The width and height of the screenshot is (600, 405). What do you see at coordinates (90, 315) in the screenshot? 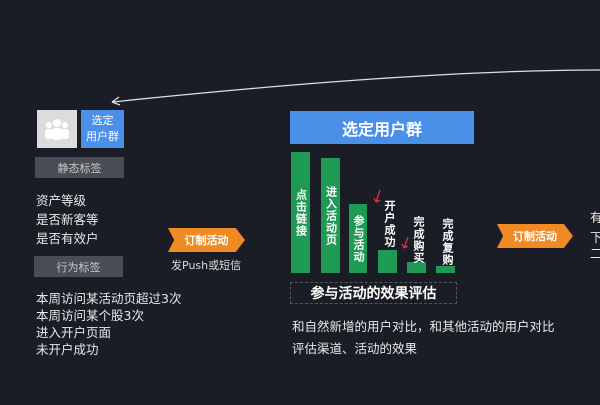
I see `behavior-item: 本周访问某个股3次` at bounding box center [90, 315].